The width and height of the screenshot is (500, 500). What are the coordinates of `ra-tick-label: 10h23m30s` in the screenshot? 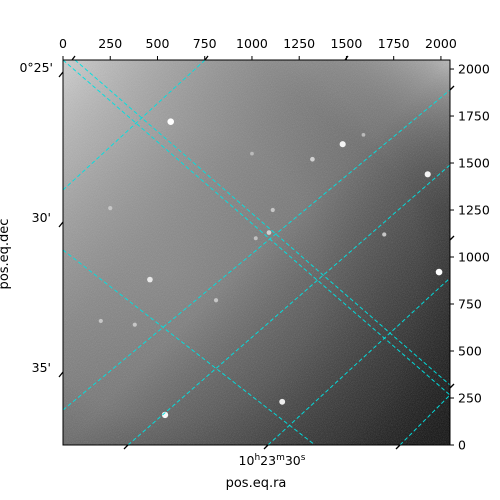 It's located at (272, 460).